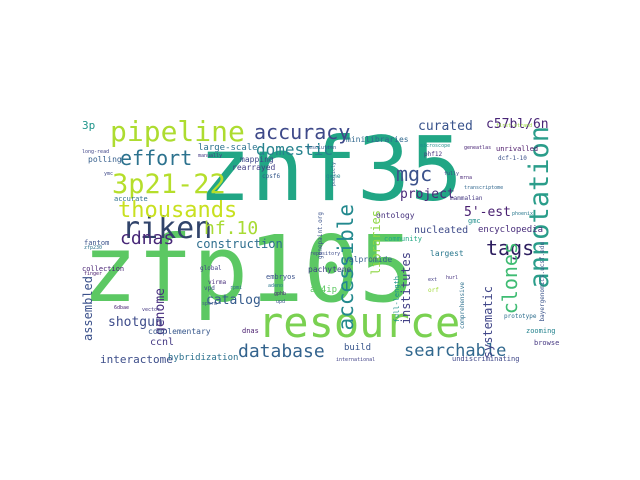 This screenshot has height=480, width=640. What do you see at coordinates (321, 148) in the screenshot?
I see `word: resolution` at bounding box center [321, 148].